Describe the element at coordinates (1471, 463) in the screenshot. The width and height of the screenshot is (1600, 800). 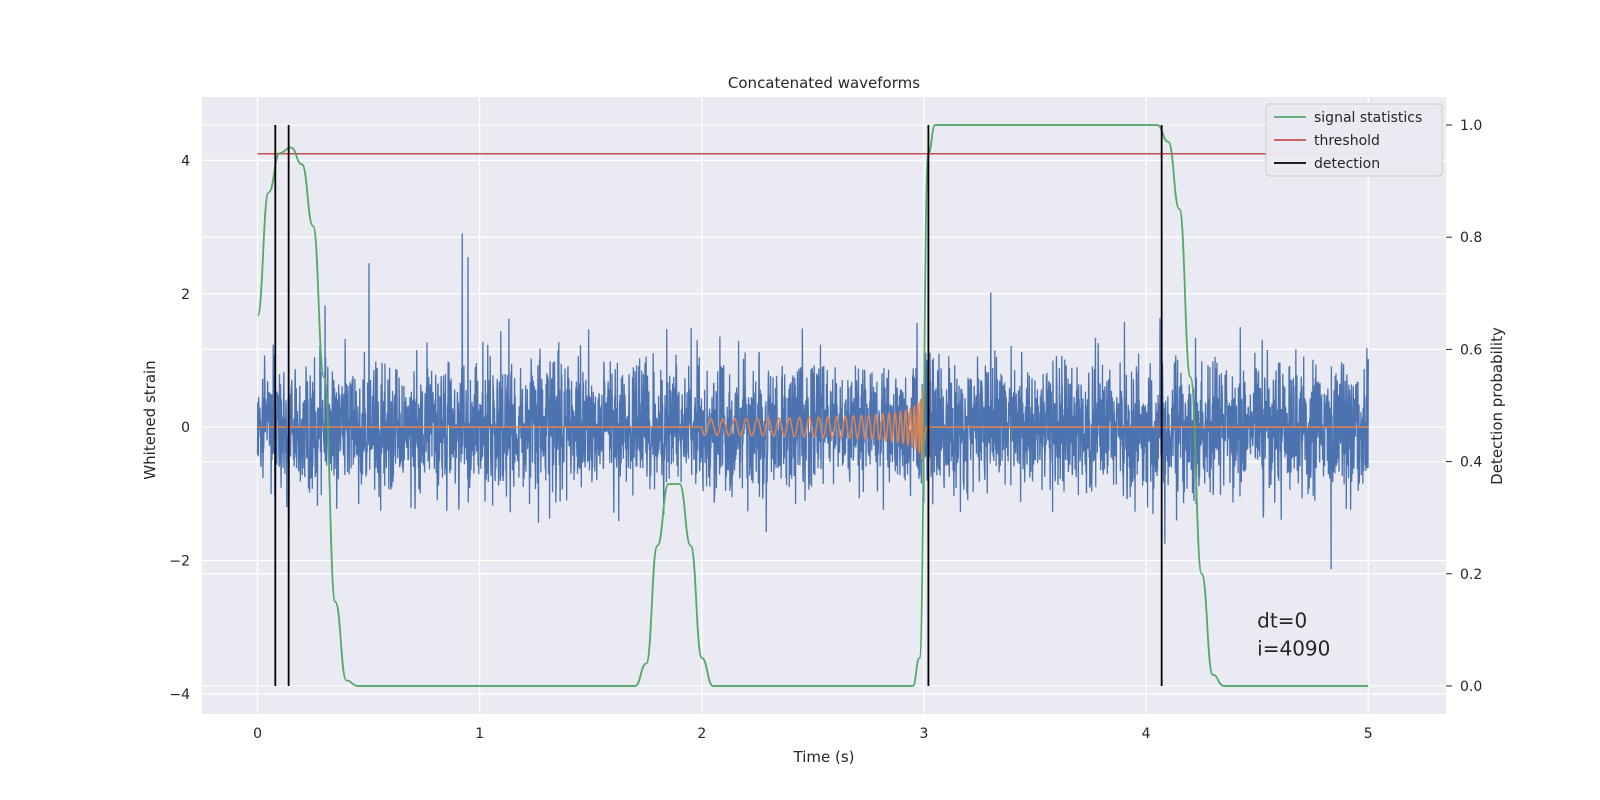
I see `y2-tick-label: 0.4` at that location.